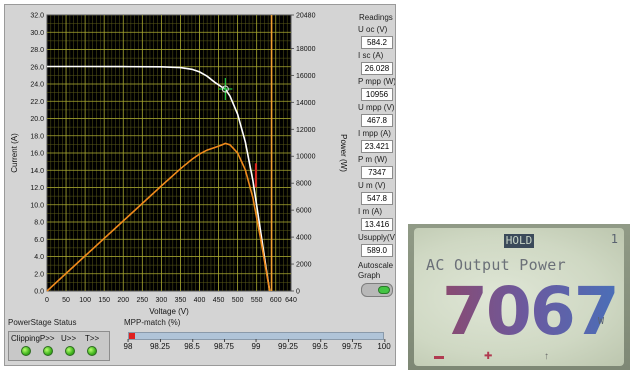  What do you see at coordinates (37, 33) in the screenshot?
I see `y-tick-label: 30.0` at bounding box center [37, 33].